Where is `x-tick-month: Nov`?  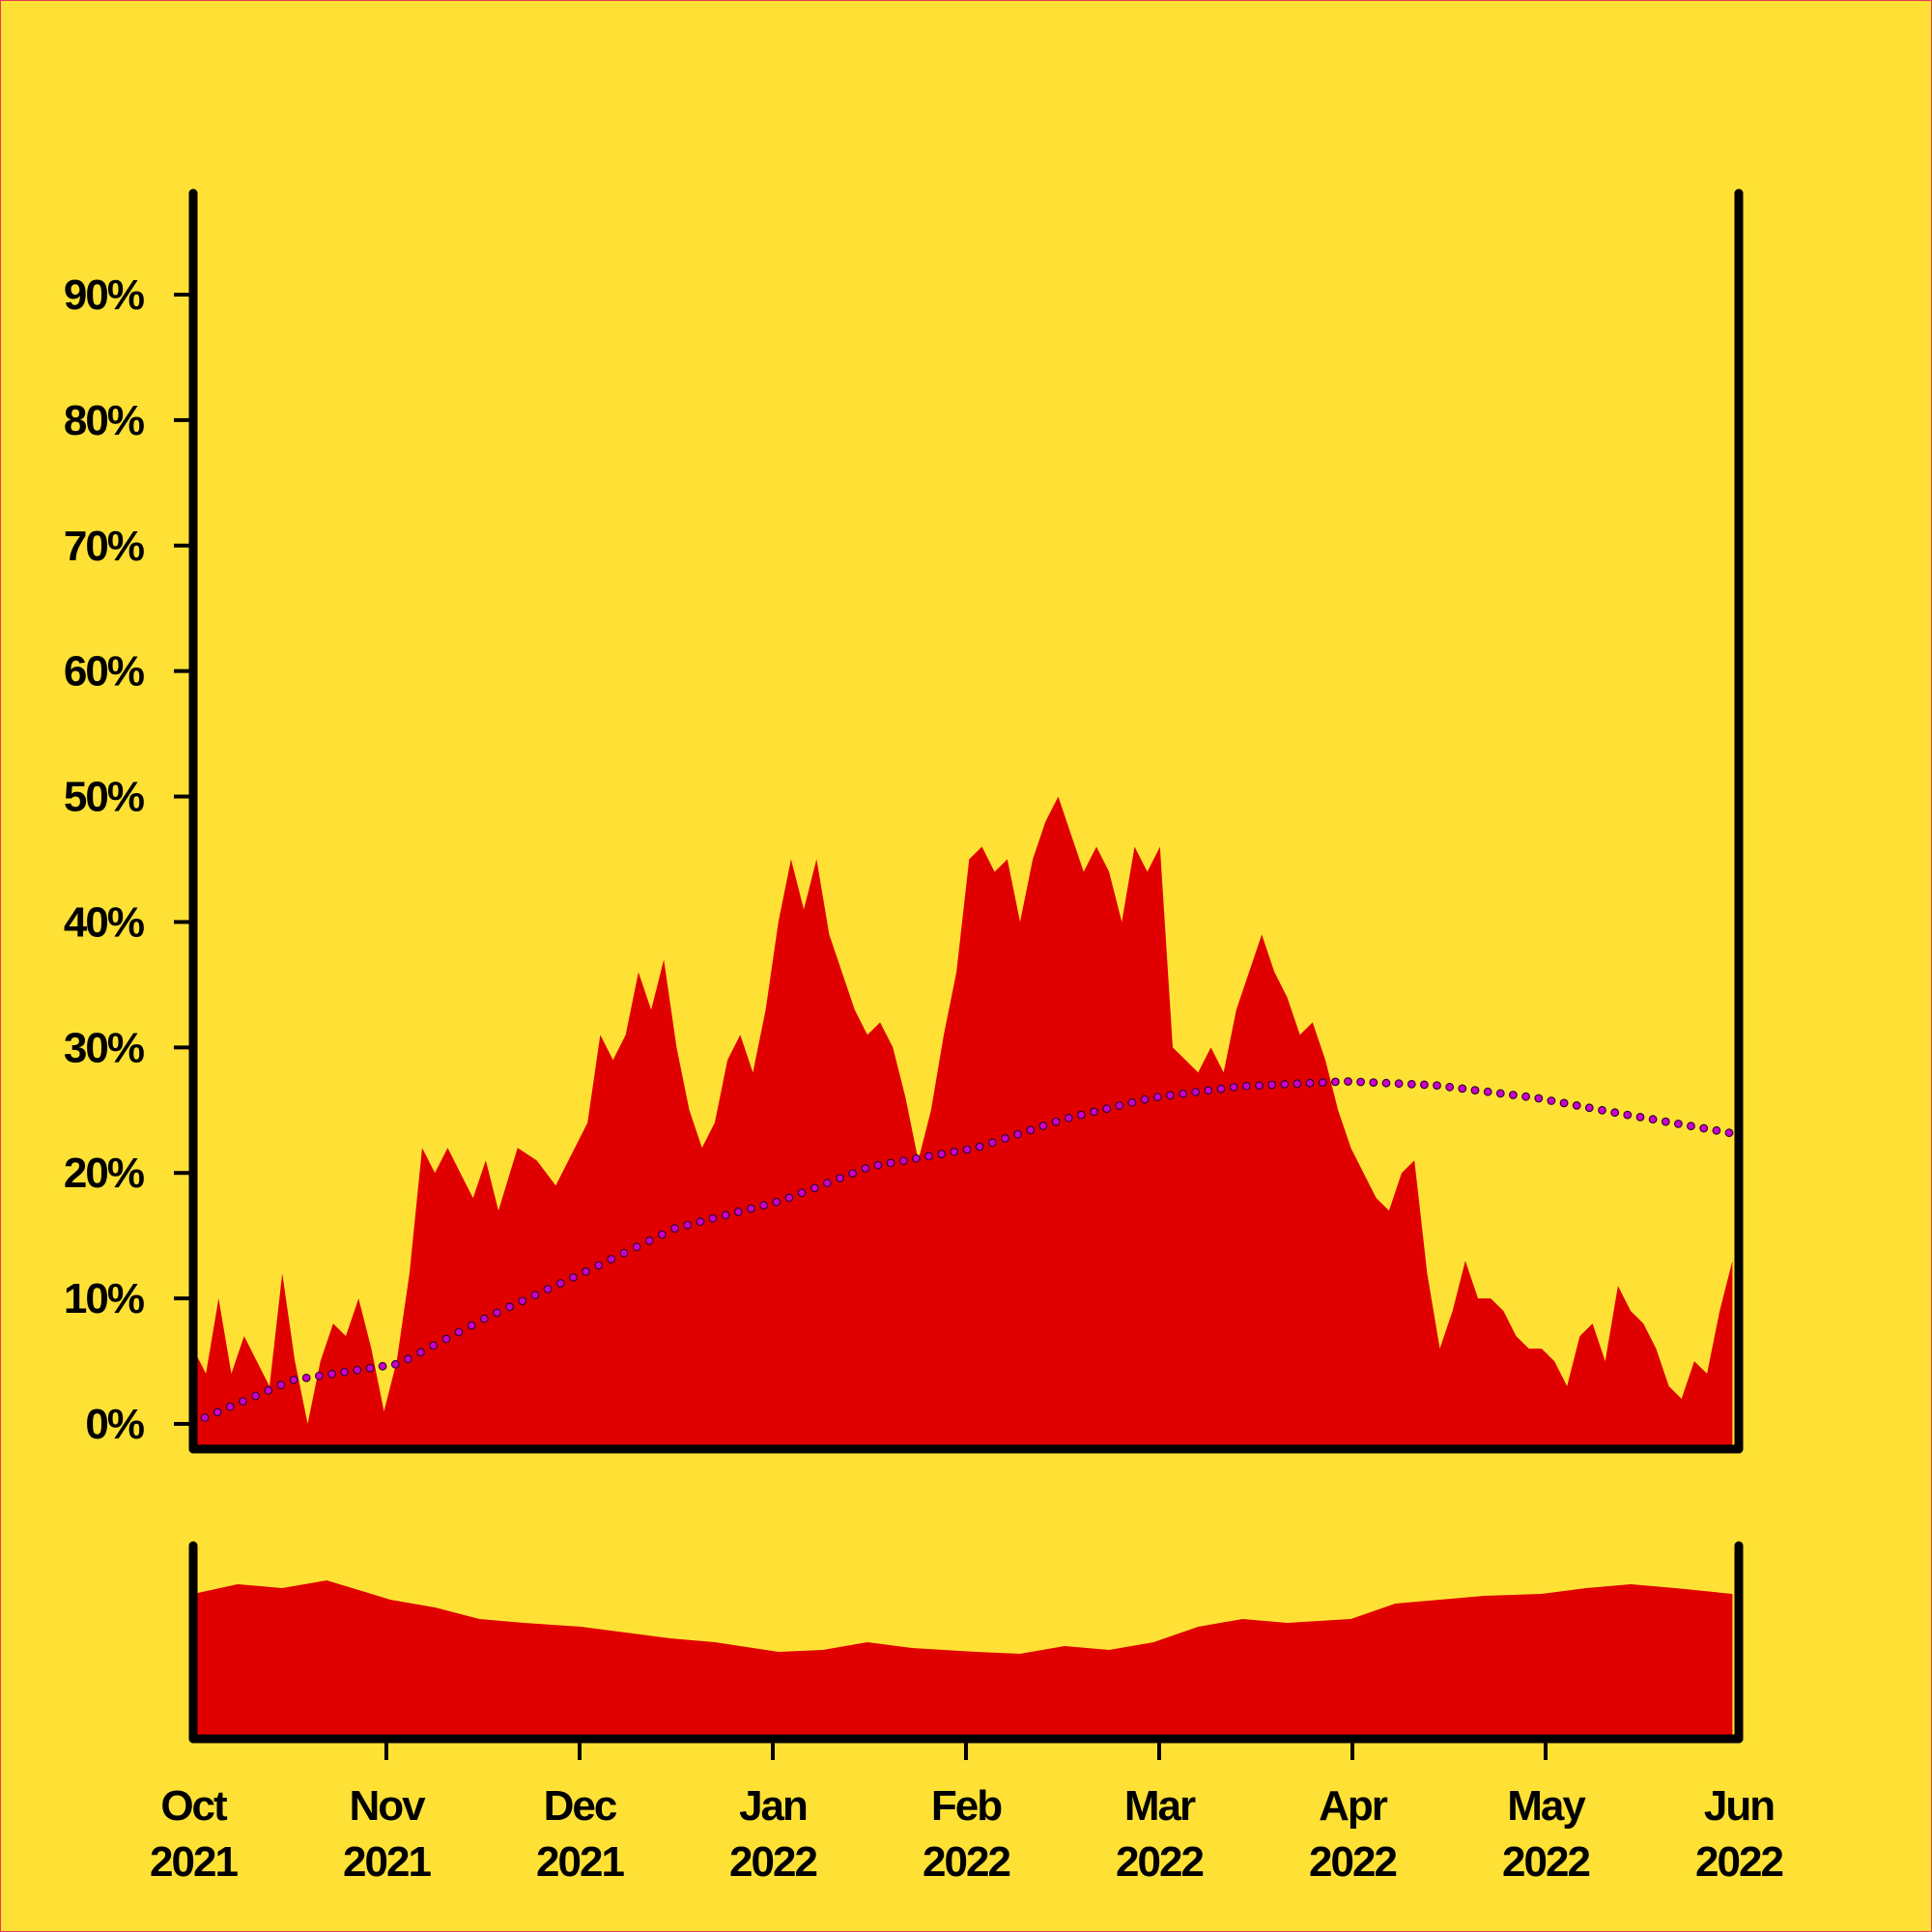
x-tick-month: Nov is located at coordinates (387, 1806).